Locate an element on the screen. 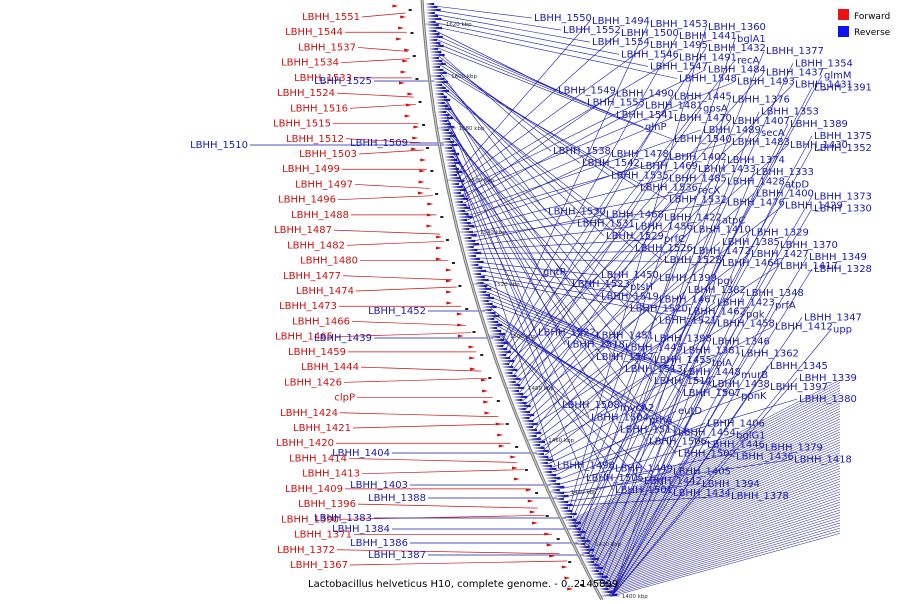  reverse-gene-label: LBHH_1379 is located at coordinates (794, 448).